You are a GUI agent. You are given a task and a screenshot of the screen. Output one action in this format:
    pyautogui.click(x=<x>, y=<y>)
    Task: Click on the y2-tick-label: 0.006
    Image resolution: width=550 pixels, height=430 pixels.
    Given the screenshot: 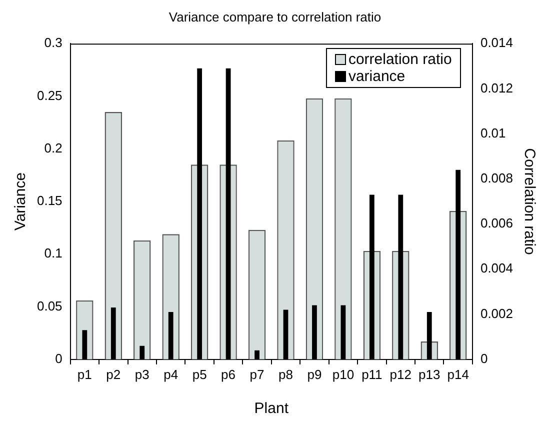 What is the action you would take?
    pyautogui.click(x=497, y=223)
    